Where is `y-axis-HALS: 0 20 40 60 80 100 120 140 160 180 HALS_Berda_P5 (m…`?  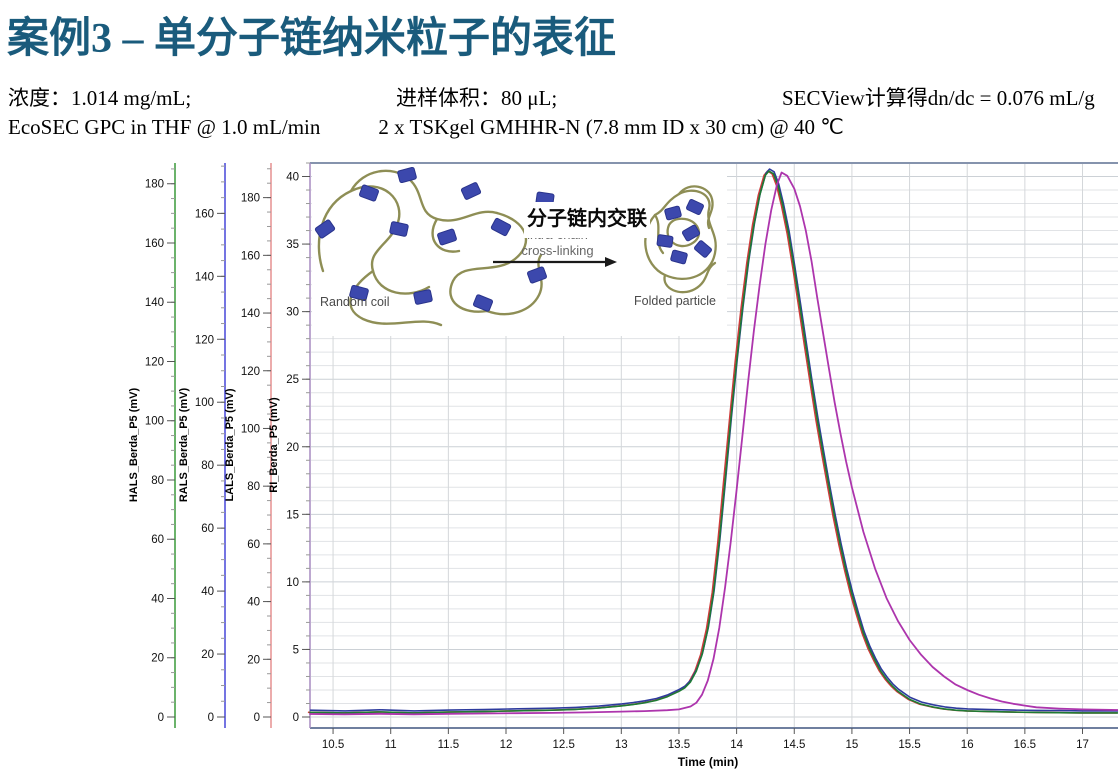
y-axis-HALS: 0 20 40 60 80 100 120 140 160 180 HALS_Berda_P5 (m… is located at coordinates (152, 445).